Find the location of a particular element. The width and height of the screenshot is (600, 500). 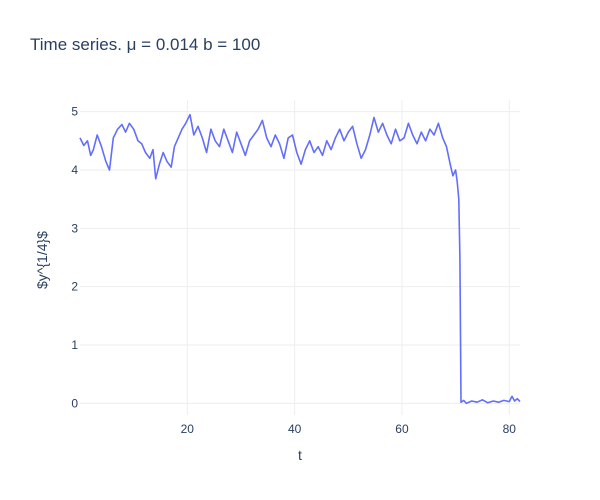

x-tick-label: 40 is located at coordinates (295, 429).